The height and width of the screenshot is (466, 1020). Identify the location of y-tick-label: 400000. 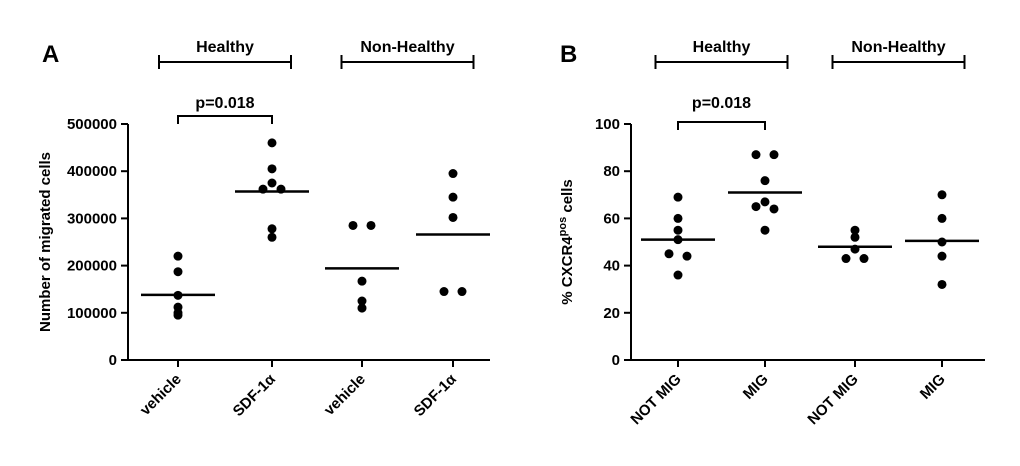
(92, 171).